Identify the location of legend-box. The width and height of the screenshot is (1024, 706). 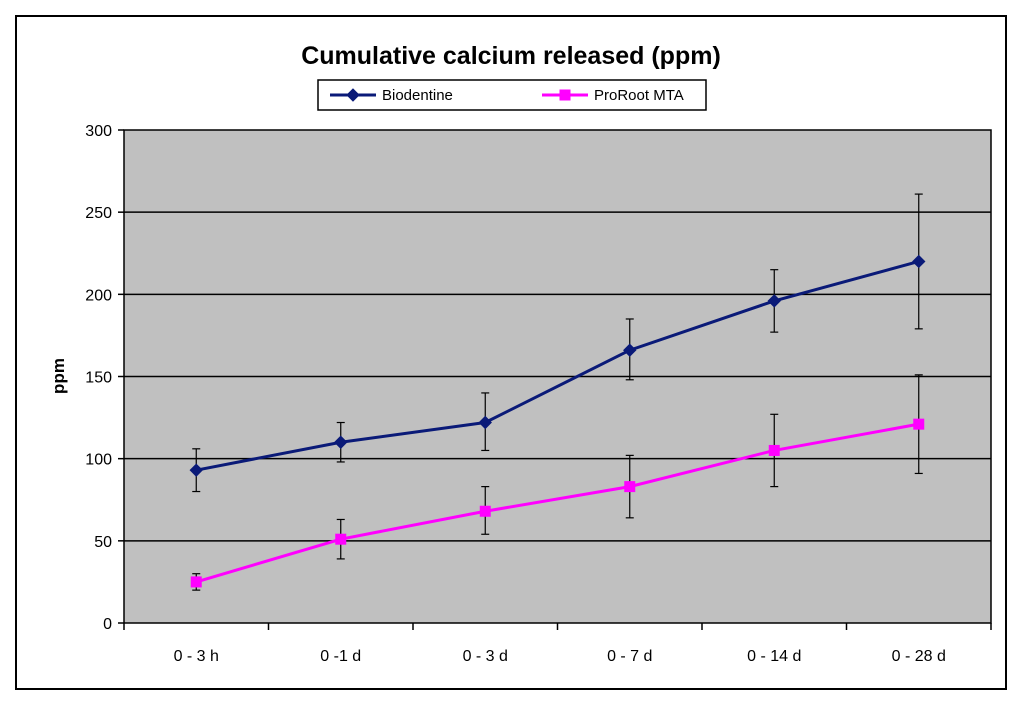
(512, 95).